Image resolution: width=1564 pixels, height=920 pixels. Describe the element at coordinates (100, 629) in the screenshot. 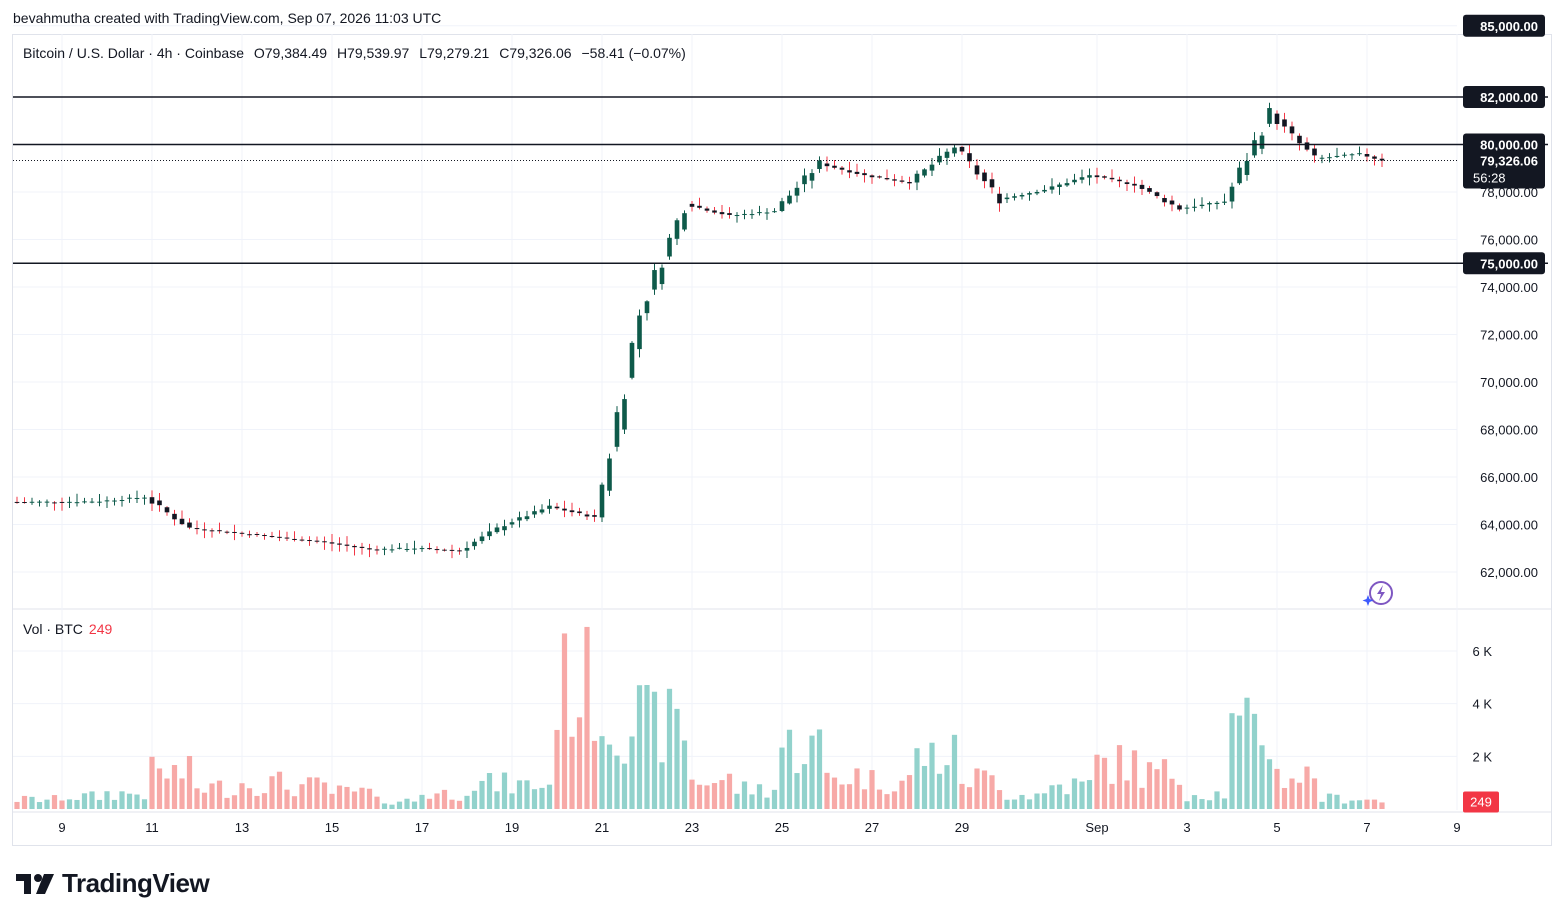

I see `volume-value: 249` at that location.